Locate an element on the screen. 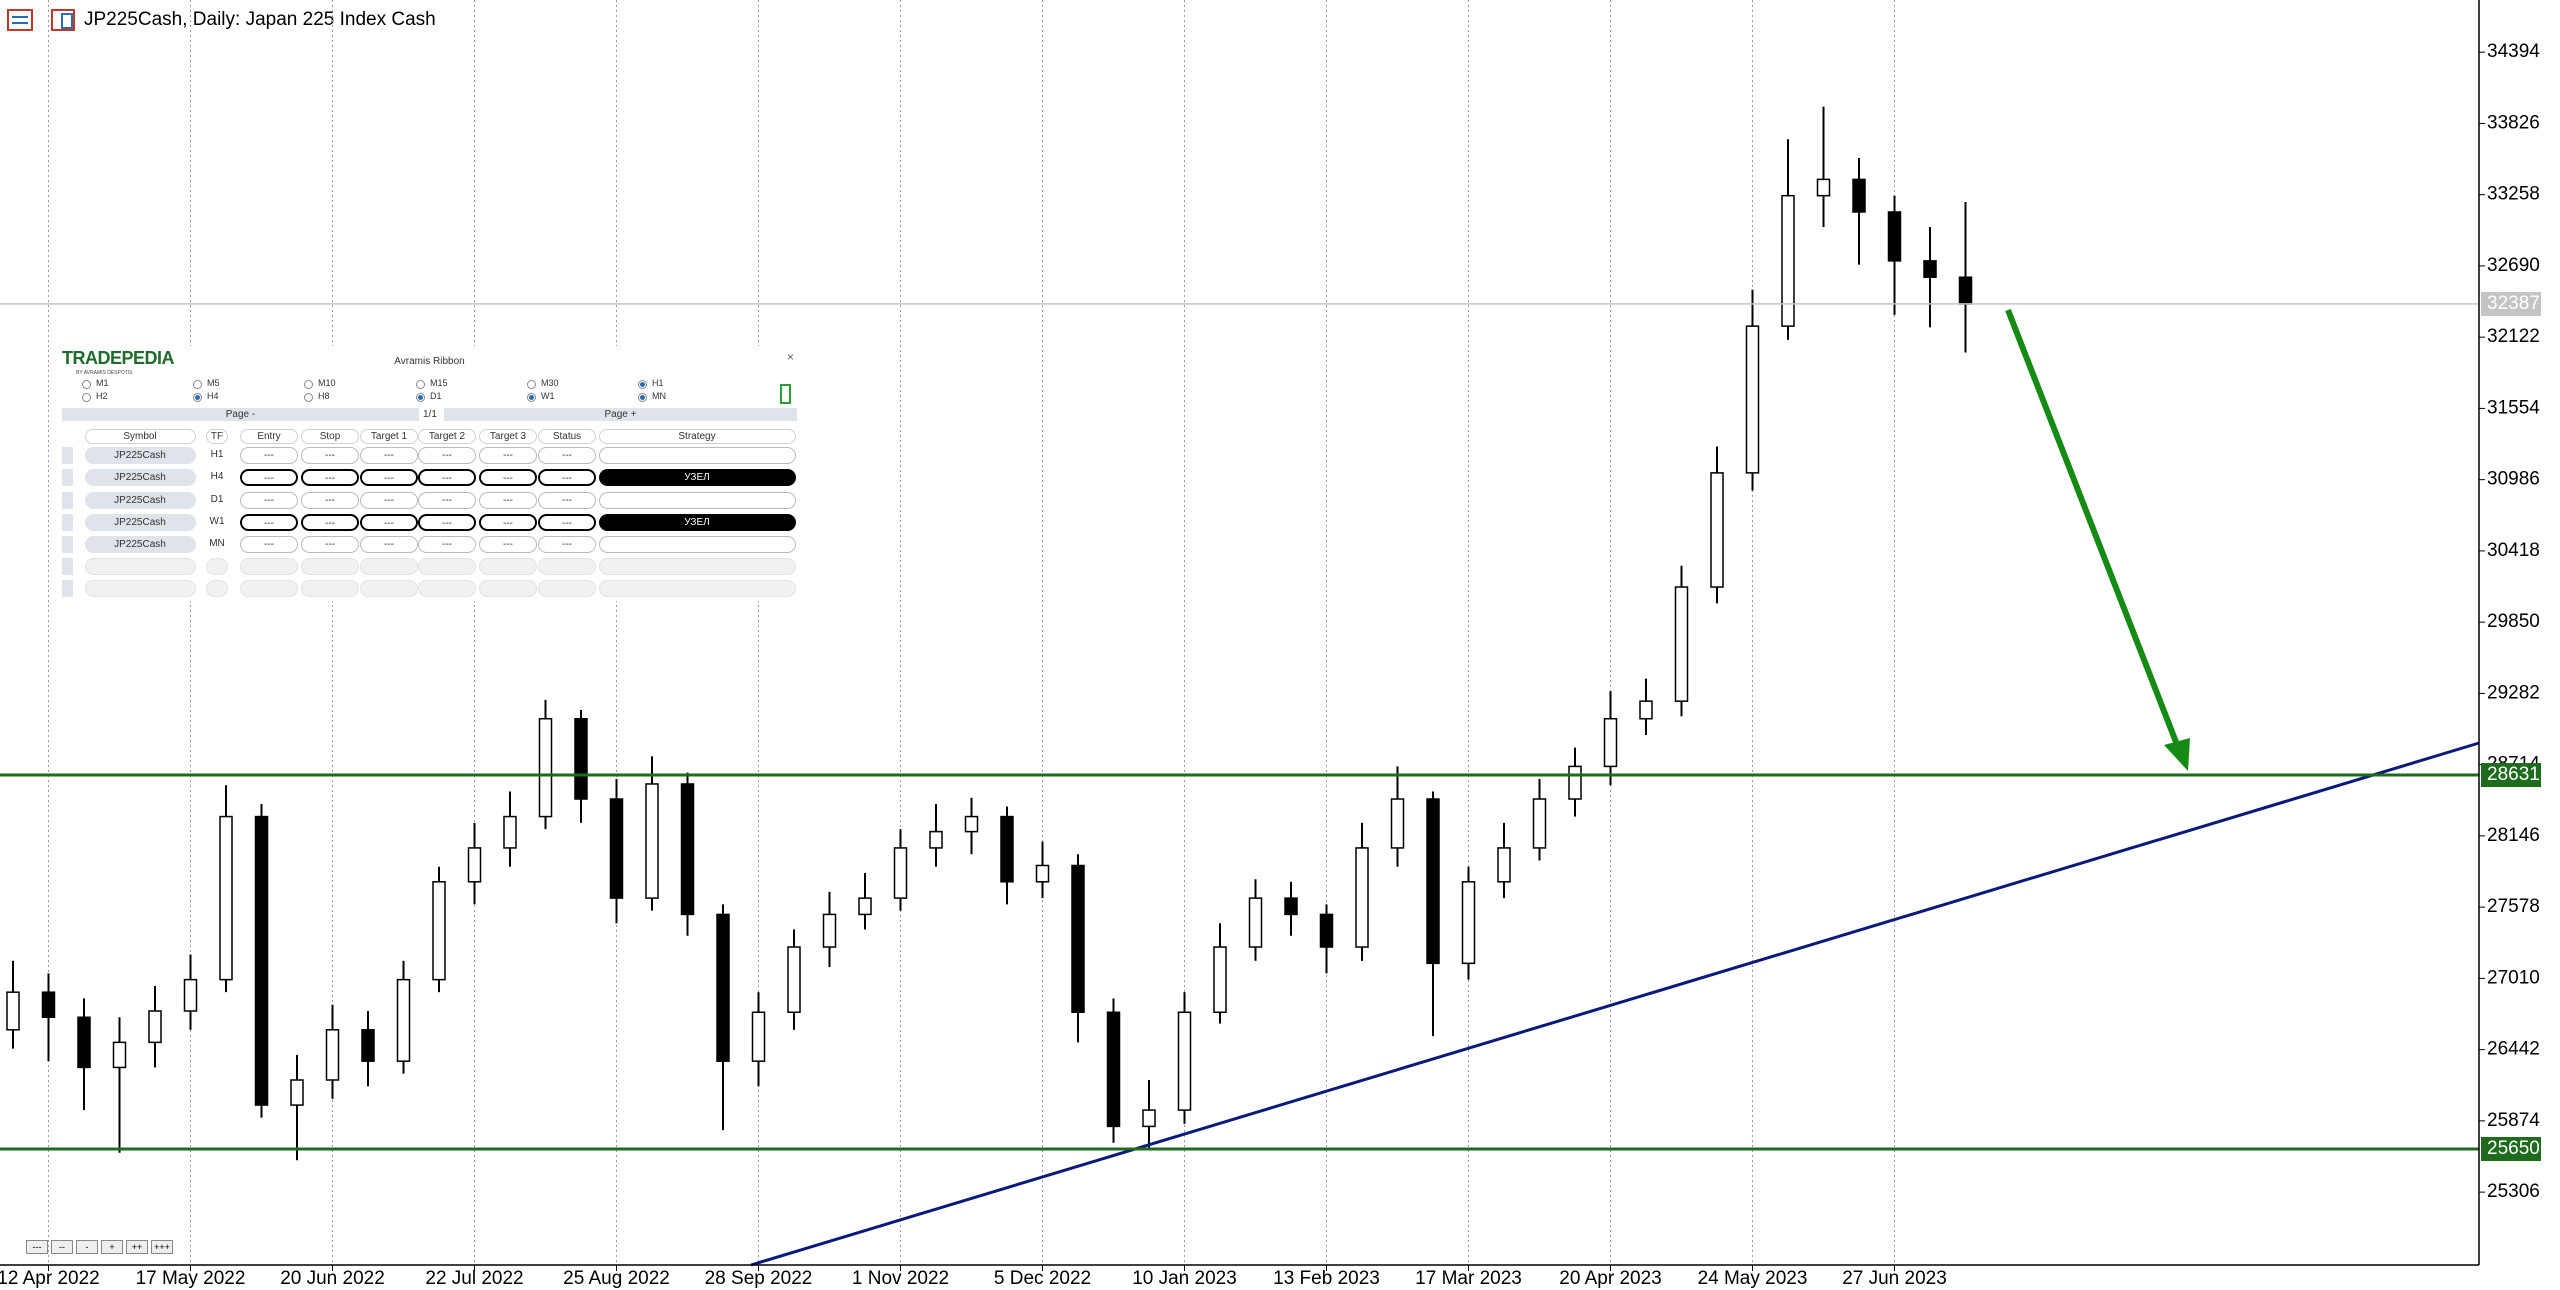 Image resolution: width=2560 pixels, height=1290 pixels. zoom-button: - is located at coordinates (87, 1247).